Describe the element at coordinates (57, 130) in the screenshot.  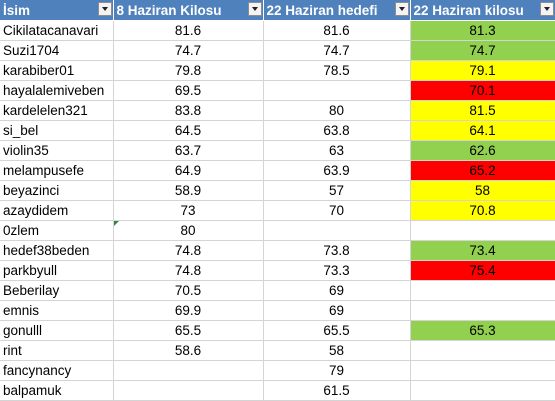
I see `cell-name: si_bel` at that location.